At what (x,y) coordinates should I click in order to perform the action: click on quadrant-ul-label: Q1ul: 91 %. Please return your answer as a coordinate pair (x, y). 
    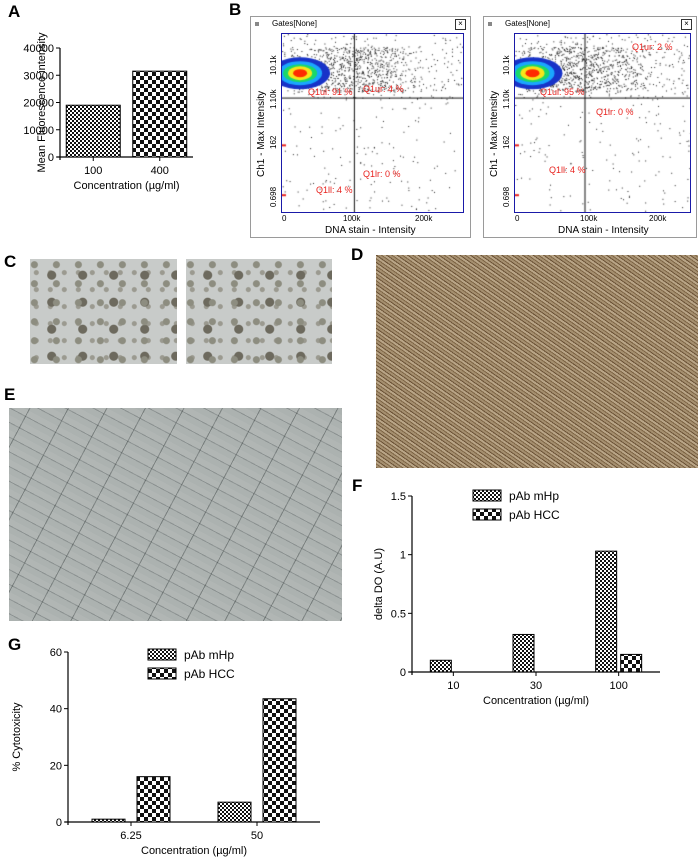
    Looking at the image, I should click on (330, 92).